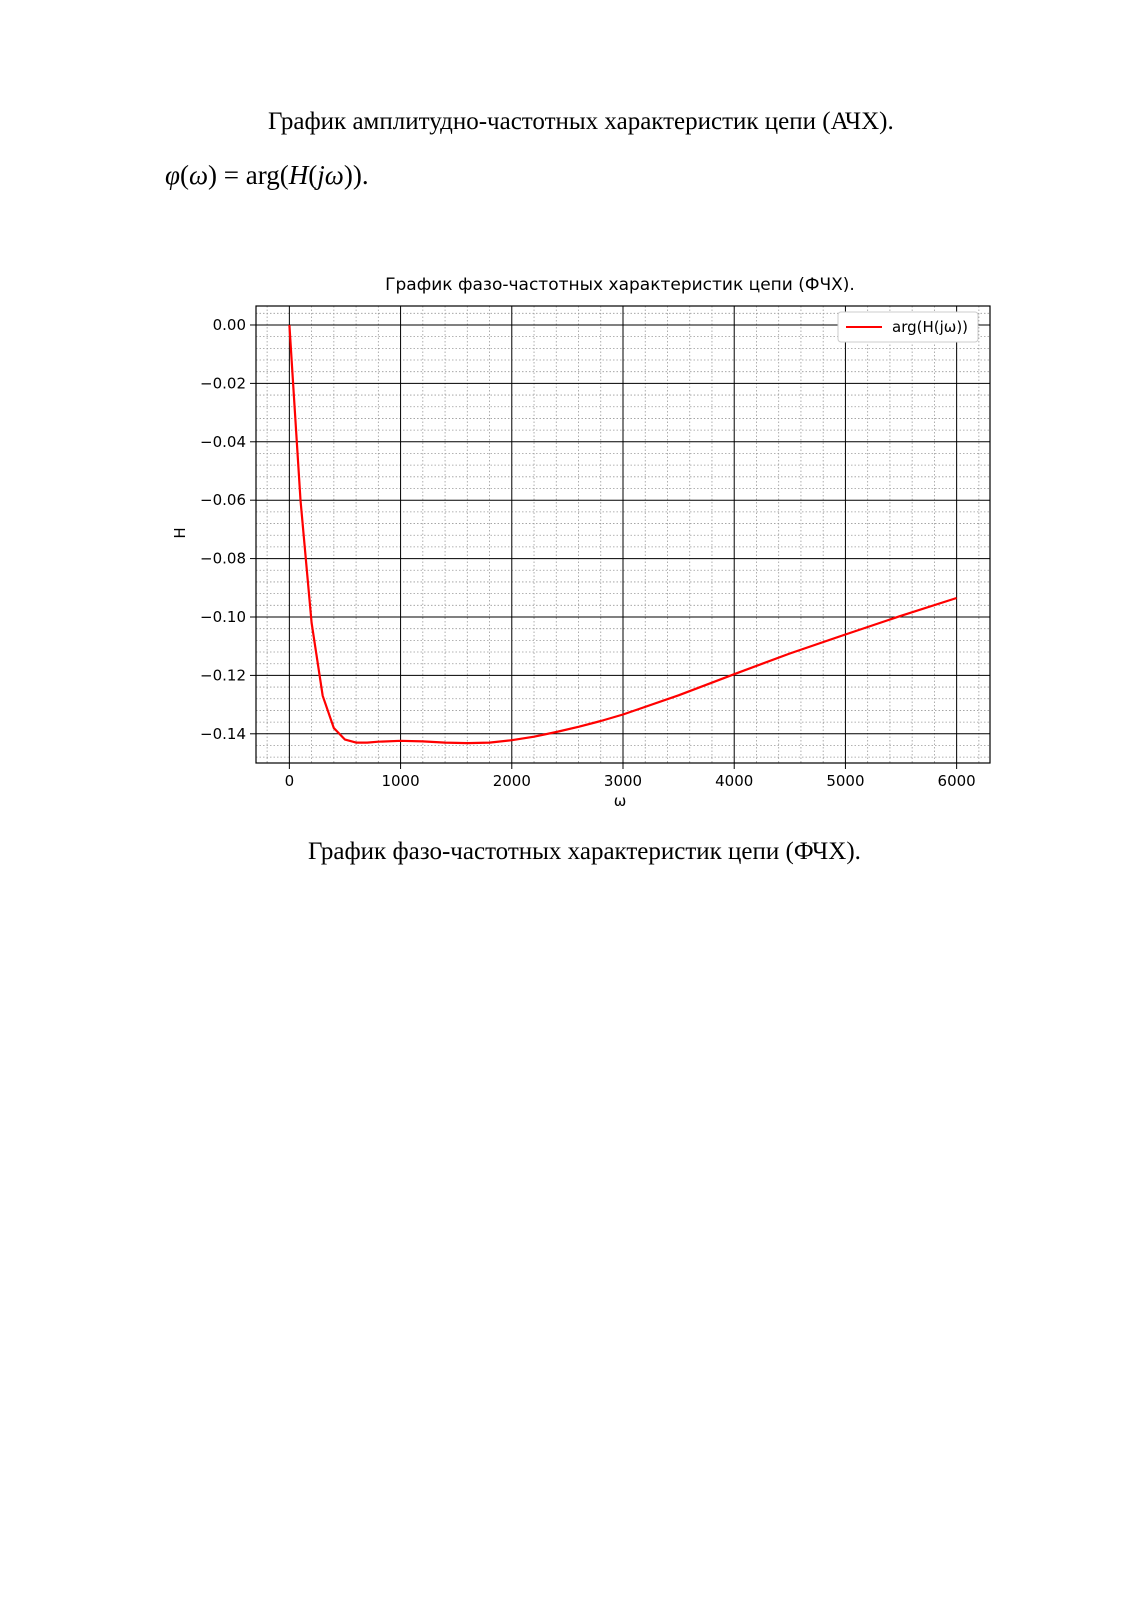 The height and width of the screenshot is (1601, 1132). What do you see at coordinates (365, 175) in the screenshot?
I see `formula-end: .` at bounding box center [365, 175].